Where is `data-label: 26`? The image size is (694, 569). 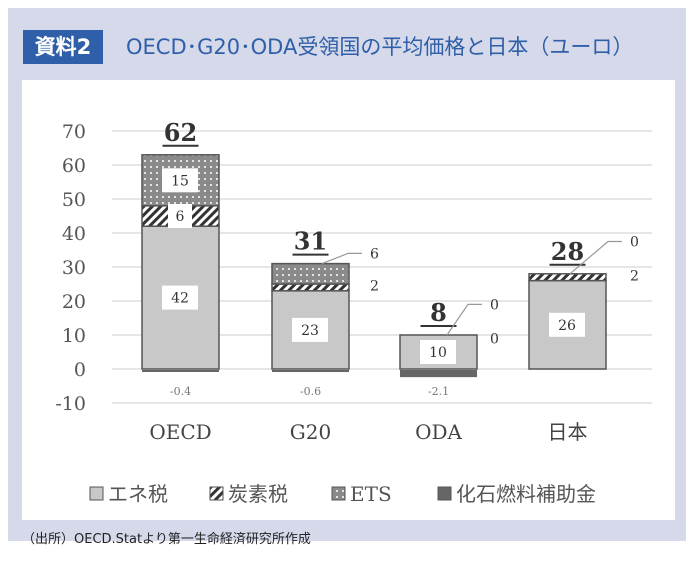
data-label: 26 is located at coordinates (567, 326).